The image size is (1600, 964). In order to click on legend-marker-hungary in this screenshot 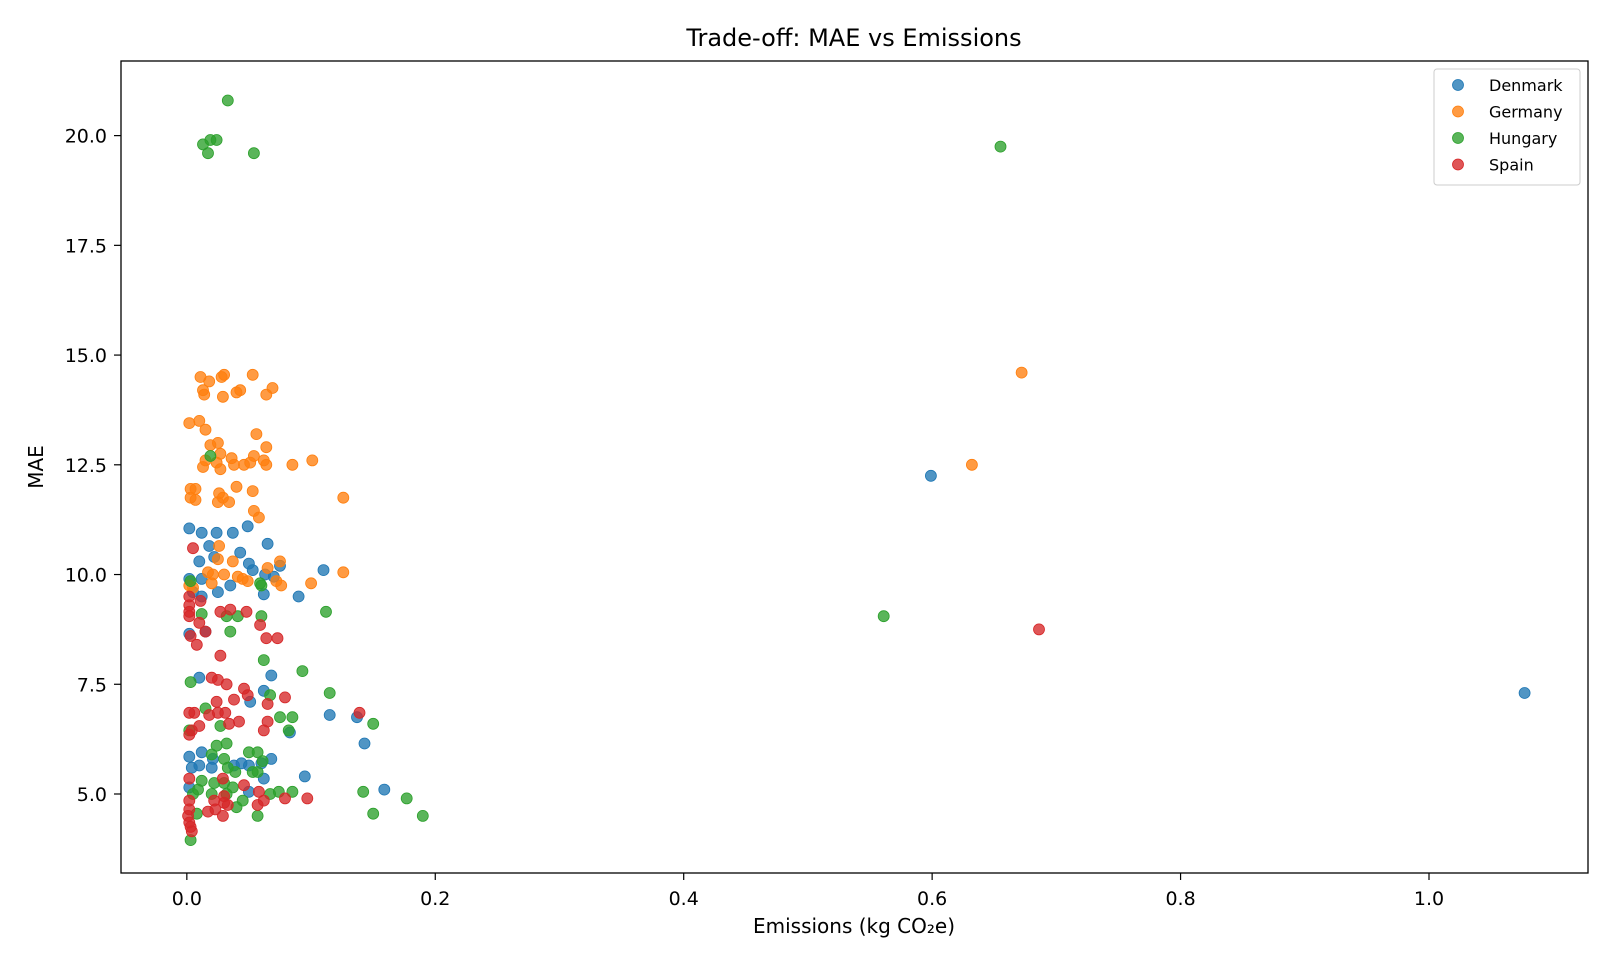, I will do `click(1458, 138)`.